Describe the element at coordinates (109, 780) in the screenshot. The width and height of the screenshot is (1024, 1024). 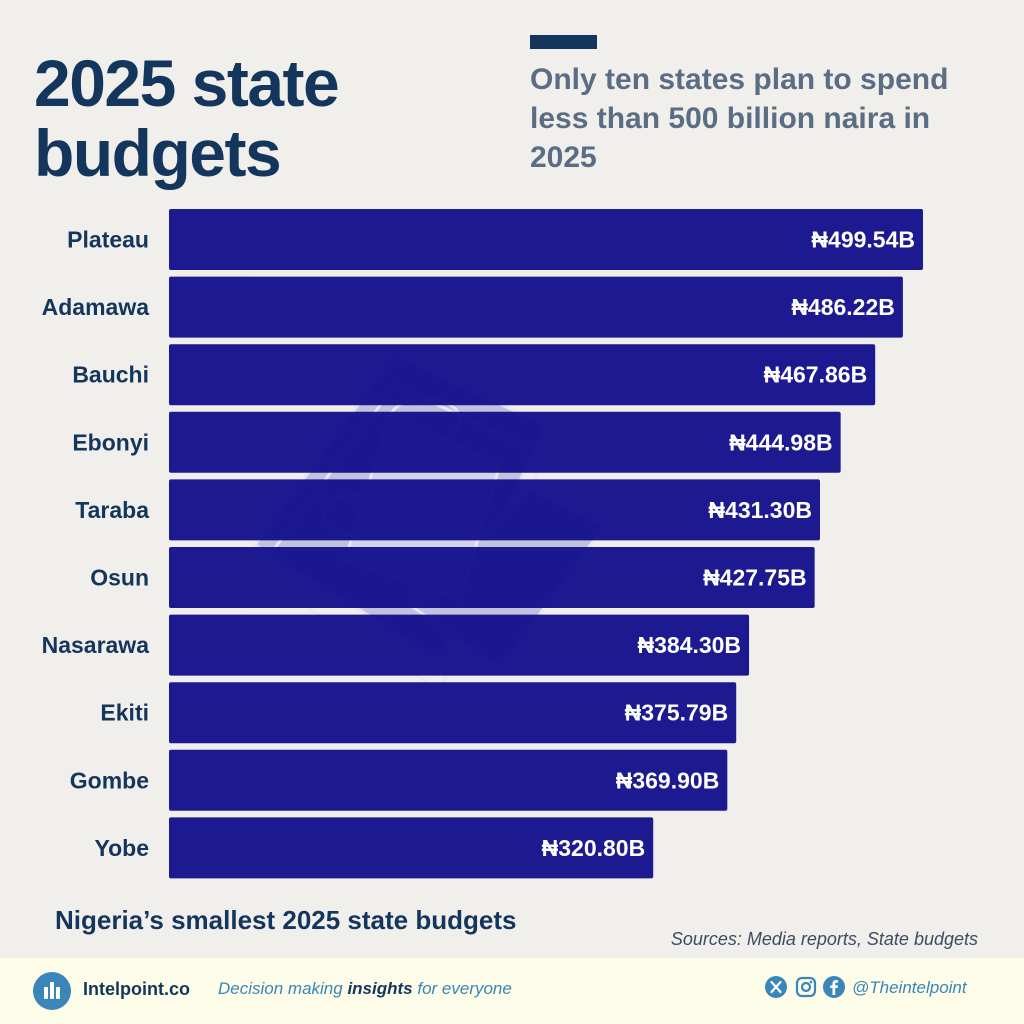
I see `category-label-gombe: Gombe` at that location.